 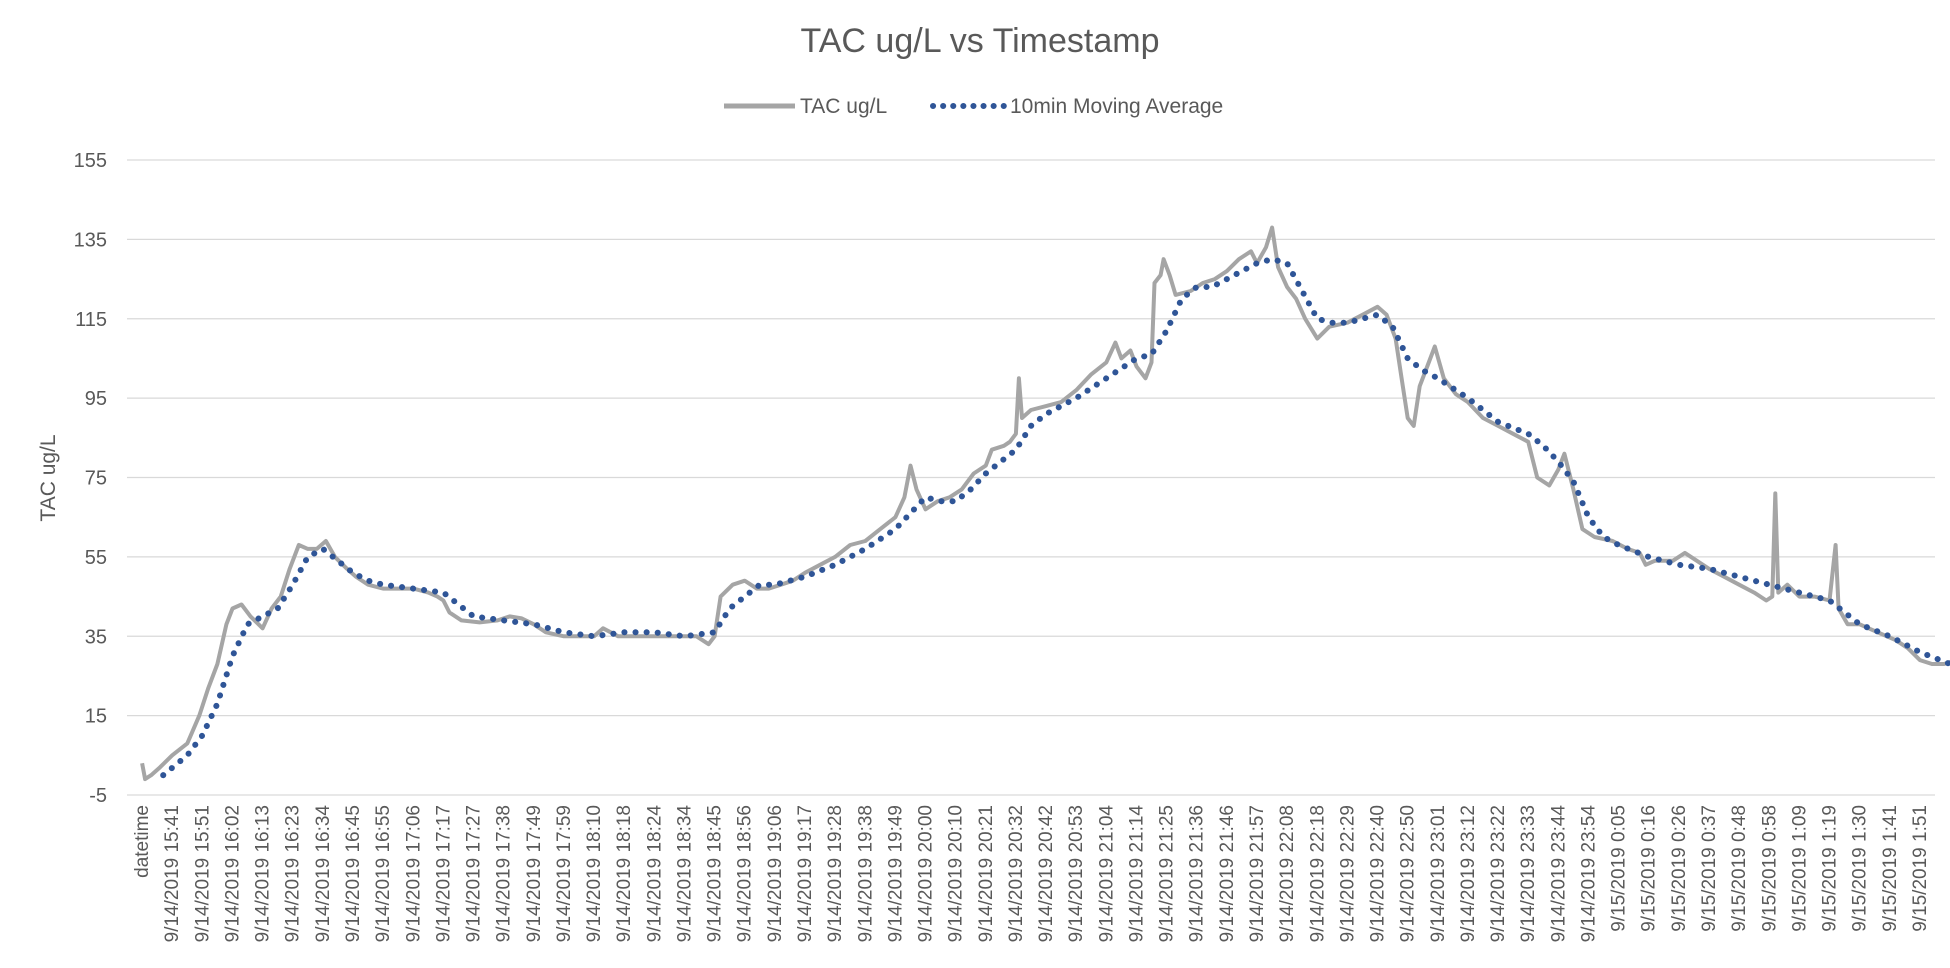 I want to click on x-tick-label: datetime, so click(x=142, y=841).